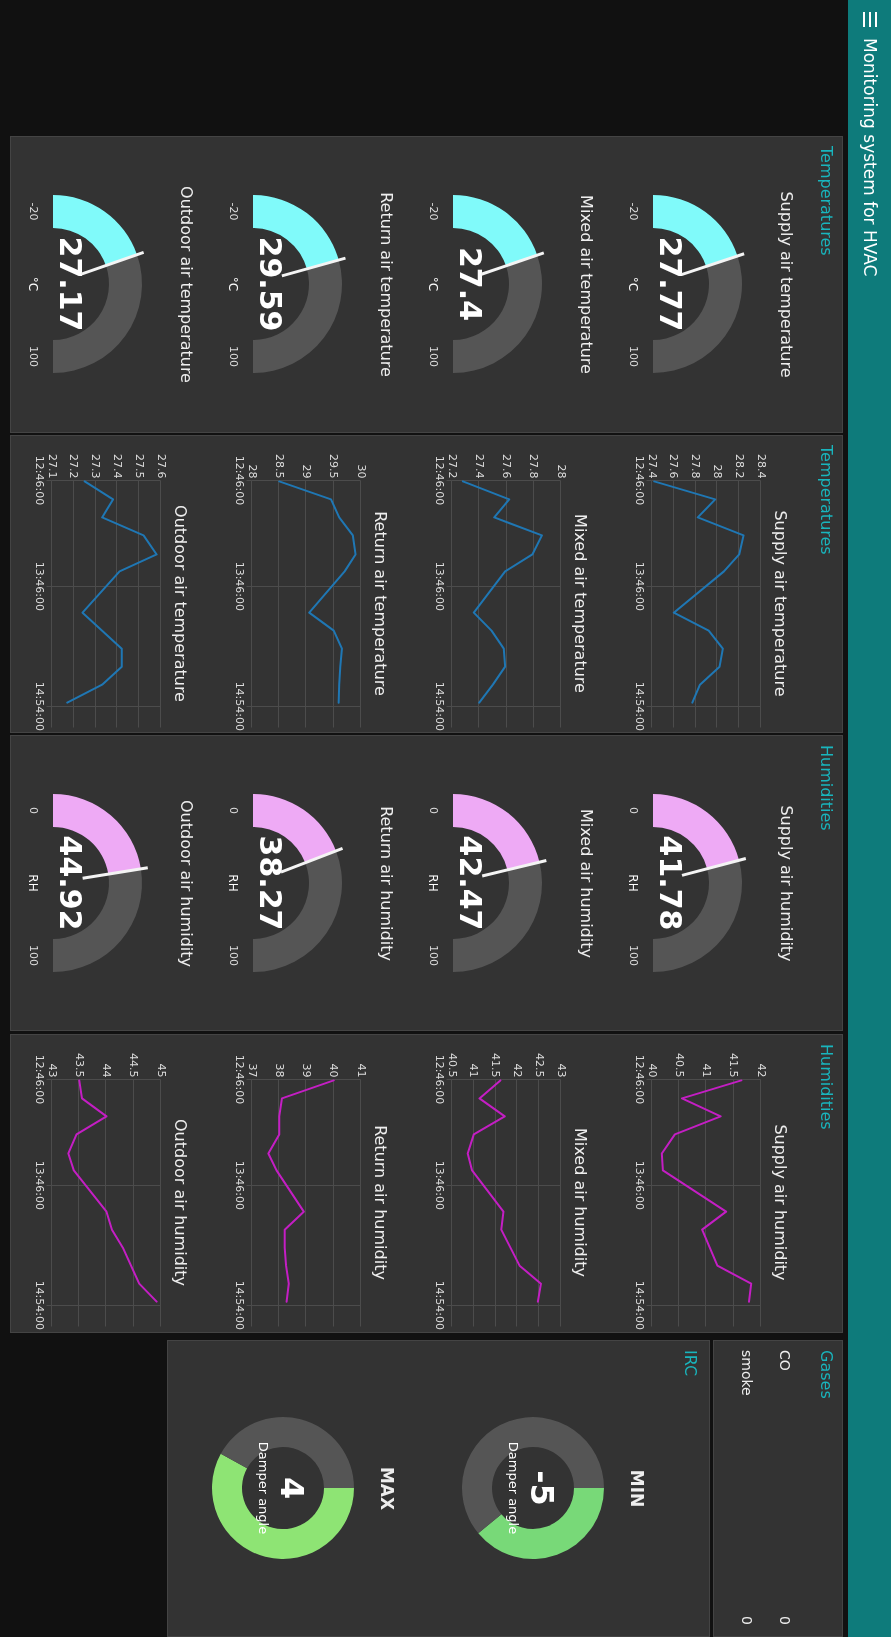 The height and width of the screenshot is (1637, 891). I want to click on text: Mixed air temperature, so click(580, 603).